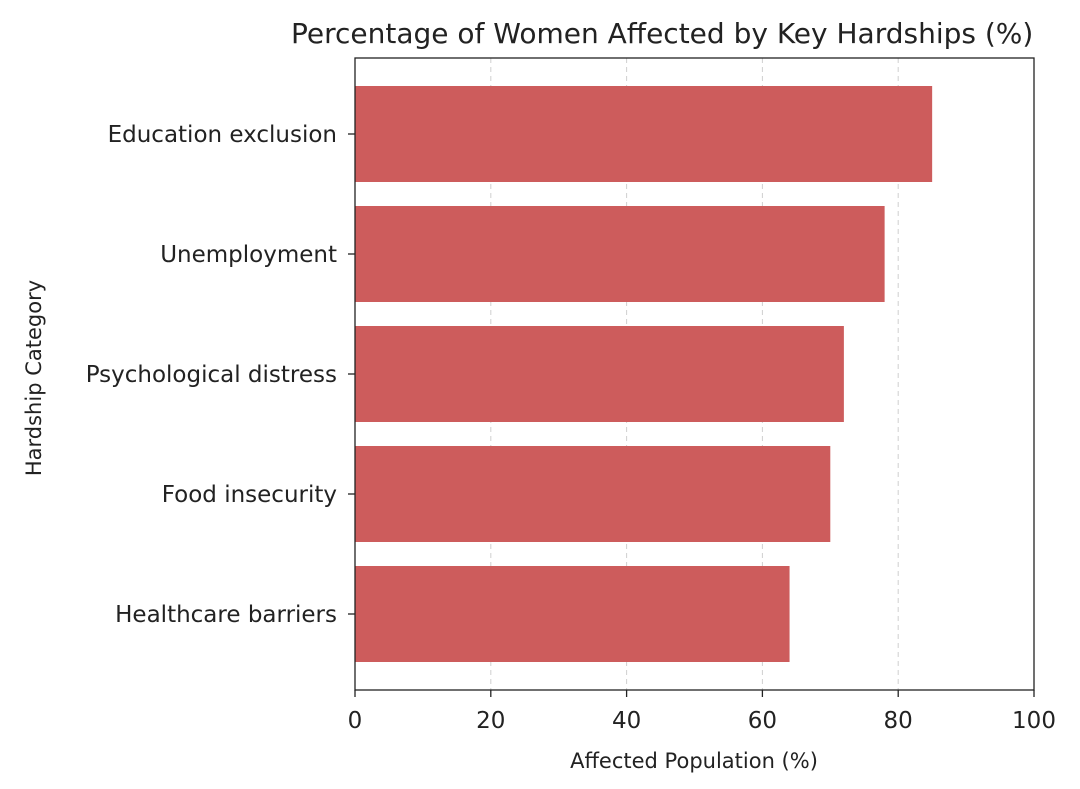 The height and width of the screenshot is (789, 1080). Describe the element at coordinates (898, 721) in the screenshot. I see `x-tick-label: 80` at that location.